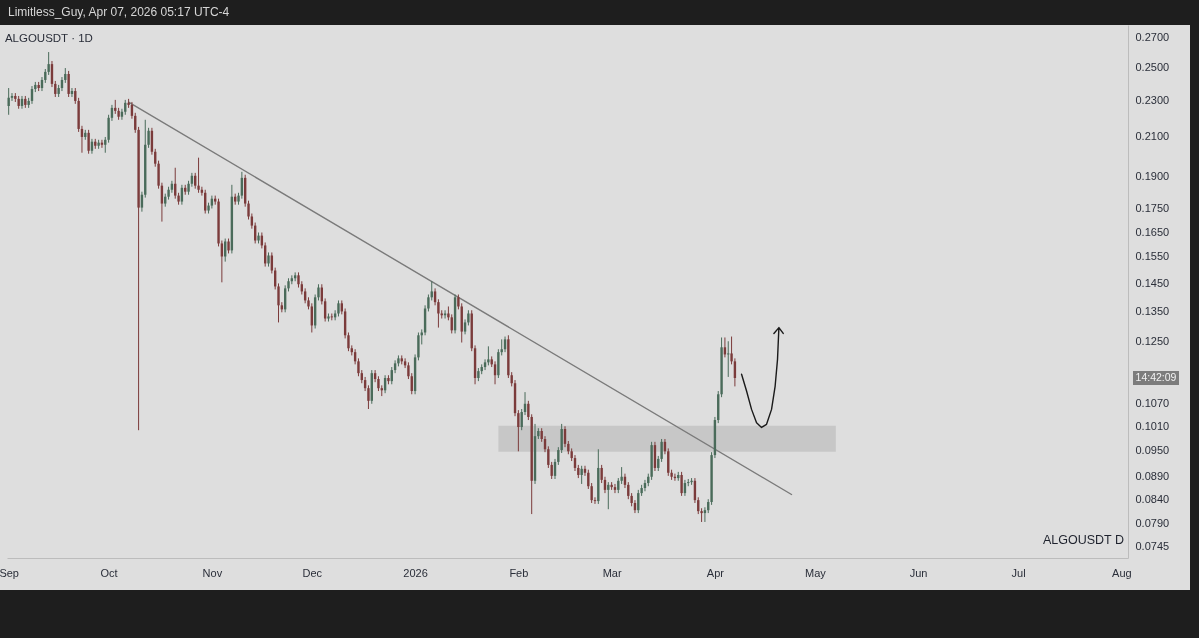 The image size is (1199, 638). I want to click on y-tick-label: 0.2500, so click(1152, 67).